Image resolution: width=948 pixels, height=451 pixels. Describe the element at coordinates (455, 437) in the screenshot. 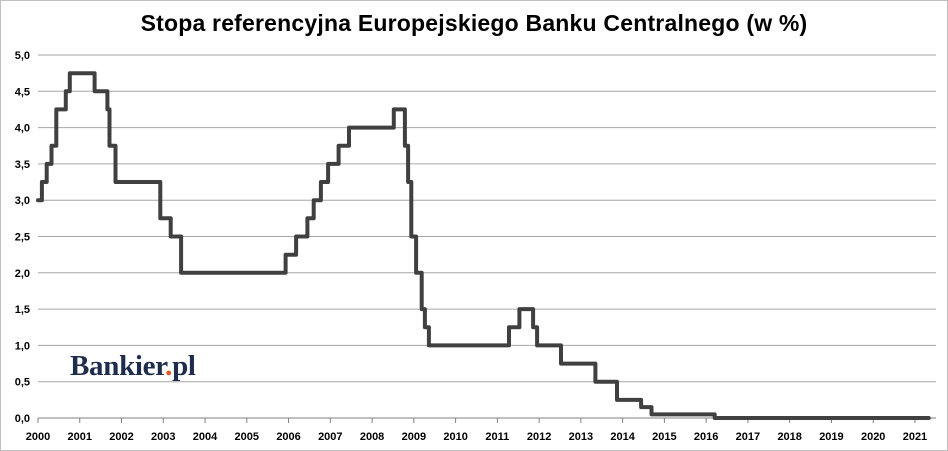

I see `x-tick-label: 2010` at that location.